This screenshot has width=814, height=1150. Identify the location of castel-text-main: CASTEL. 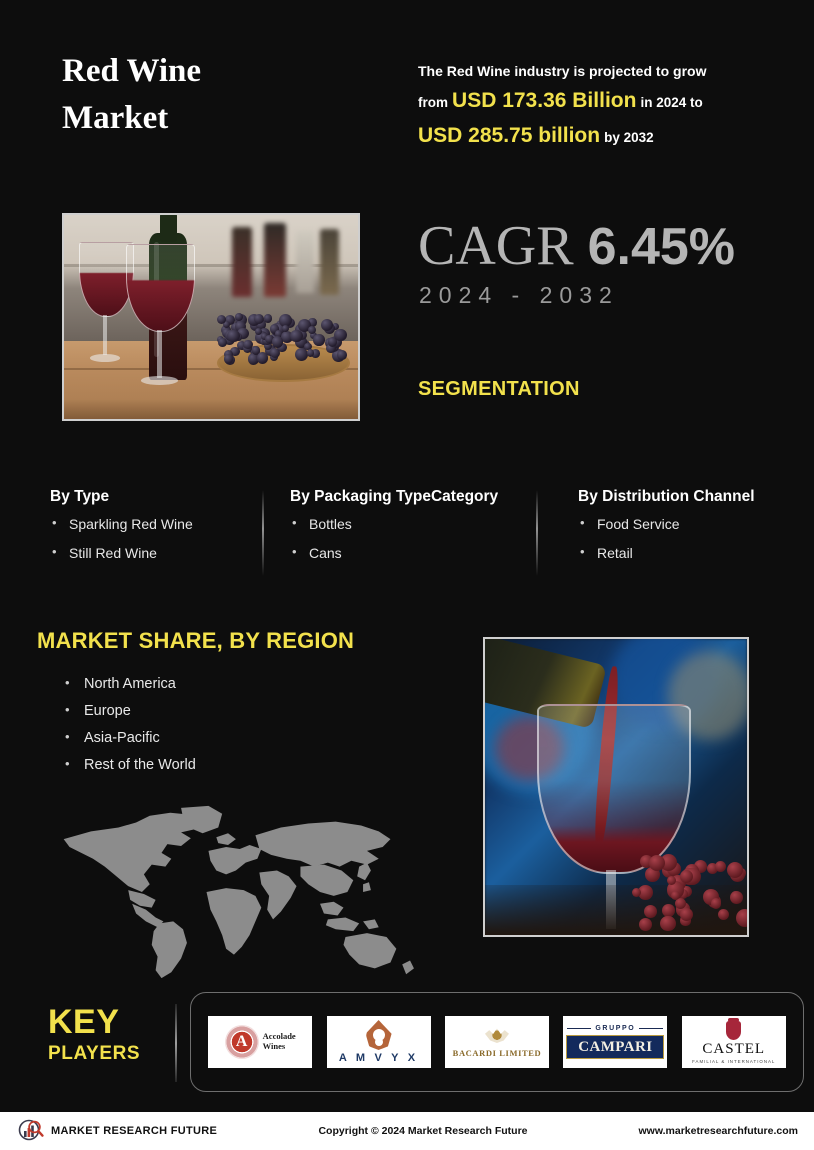
(734, 1048).